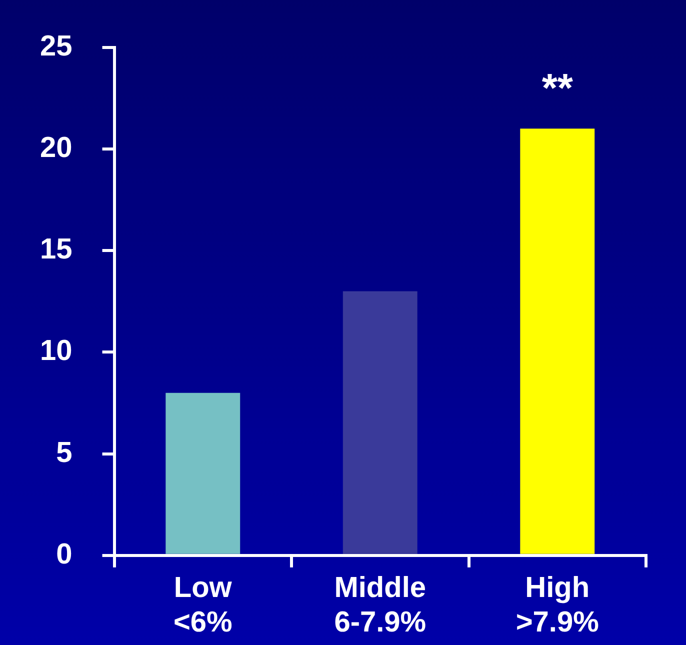 This screenshot has height=645, width=686. Describe the element at coordinates (64, 554) in the screenshot. I see `y-tick-label: 0` at that location.